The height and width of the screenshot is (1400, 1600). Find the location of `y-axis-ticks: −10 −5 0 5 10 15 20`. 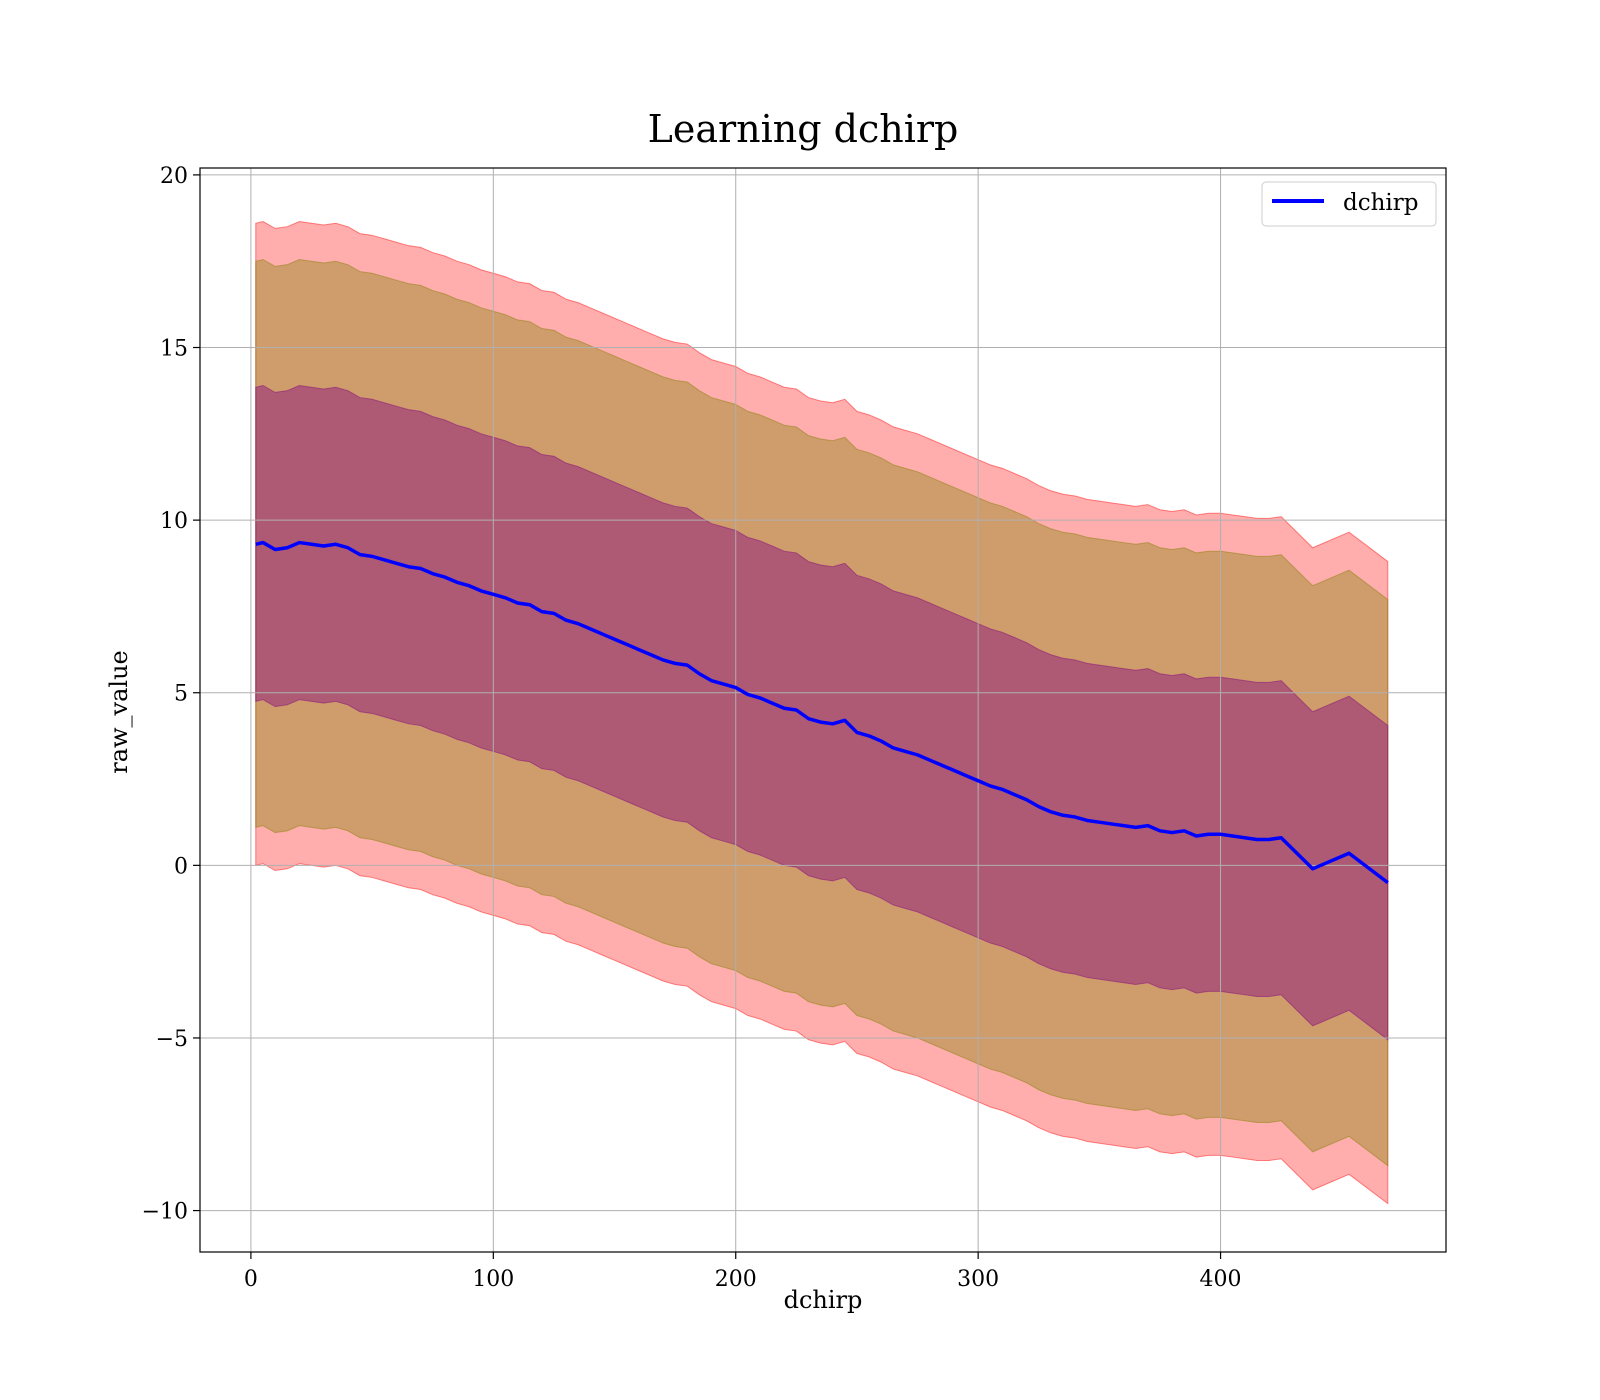

y-axis-ticks: −10 −5 0 5 10 15 20 is located at coordinates (171, 694).